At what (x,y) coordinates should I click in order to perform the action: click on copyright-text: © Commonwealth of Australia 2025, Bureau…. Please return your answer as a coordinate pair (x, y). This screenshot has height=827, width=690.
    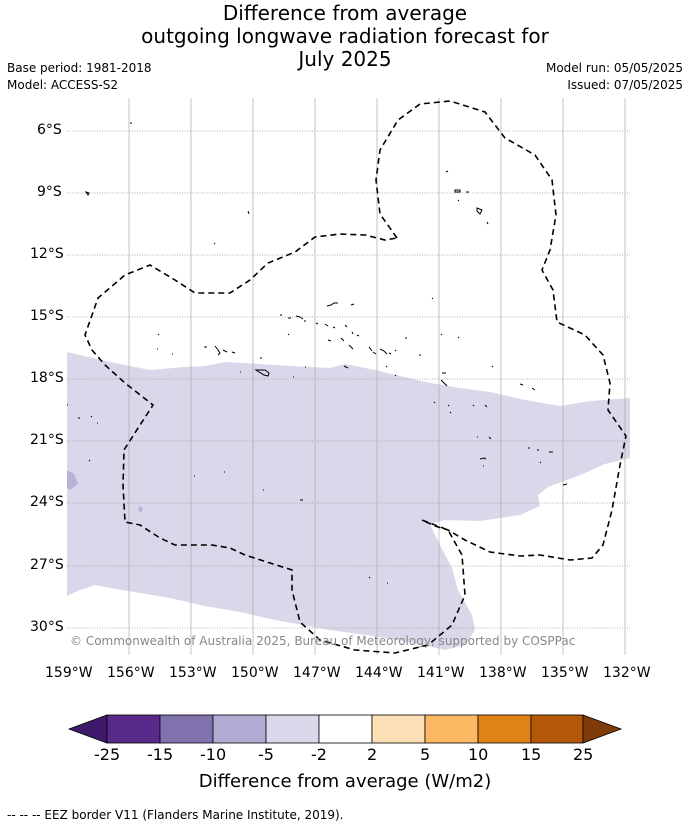
    Looking at the image, I should click on (323, 641).